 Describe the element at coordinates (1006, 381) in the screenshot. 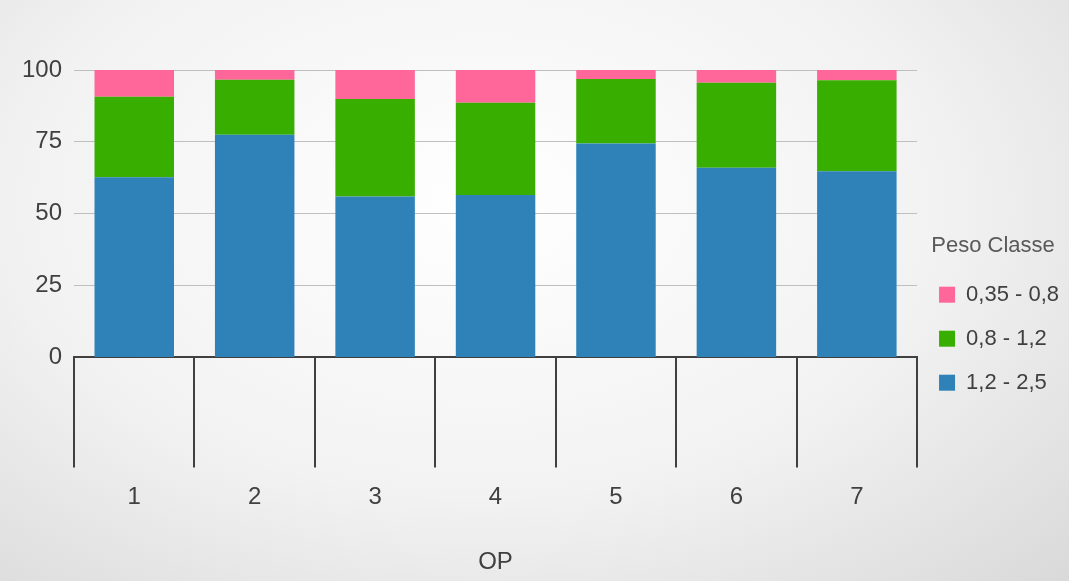

I see `legend-label: 1,2 - 2,5` at that location.